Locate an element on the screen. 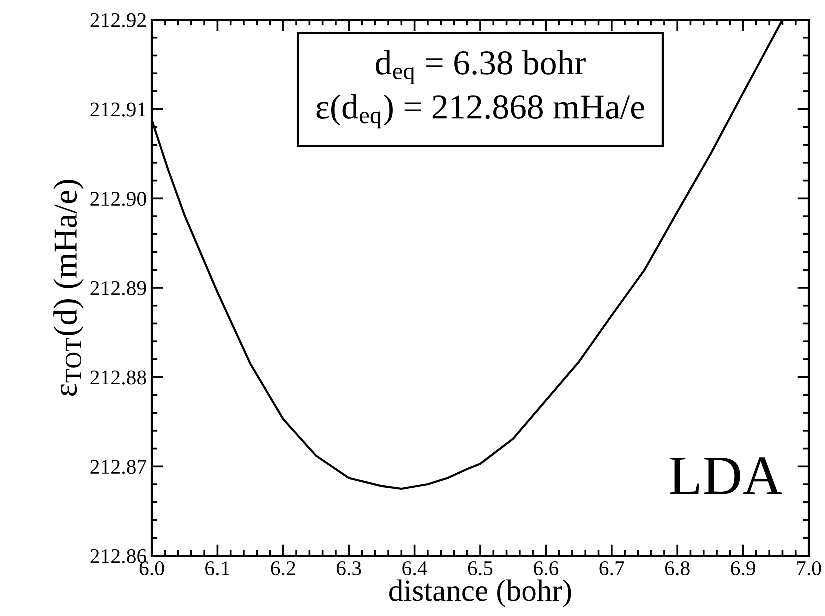  x-tick-label: 6.9 is located at coordinates (743, 569).